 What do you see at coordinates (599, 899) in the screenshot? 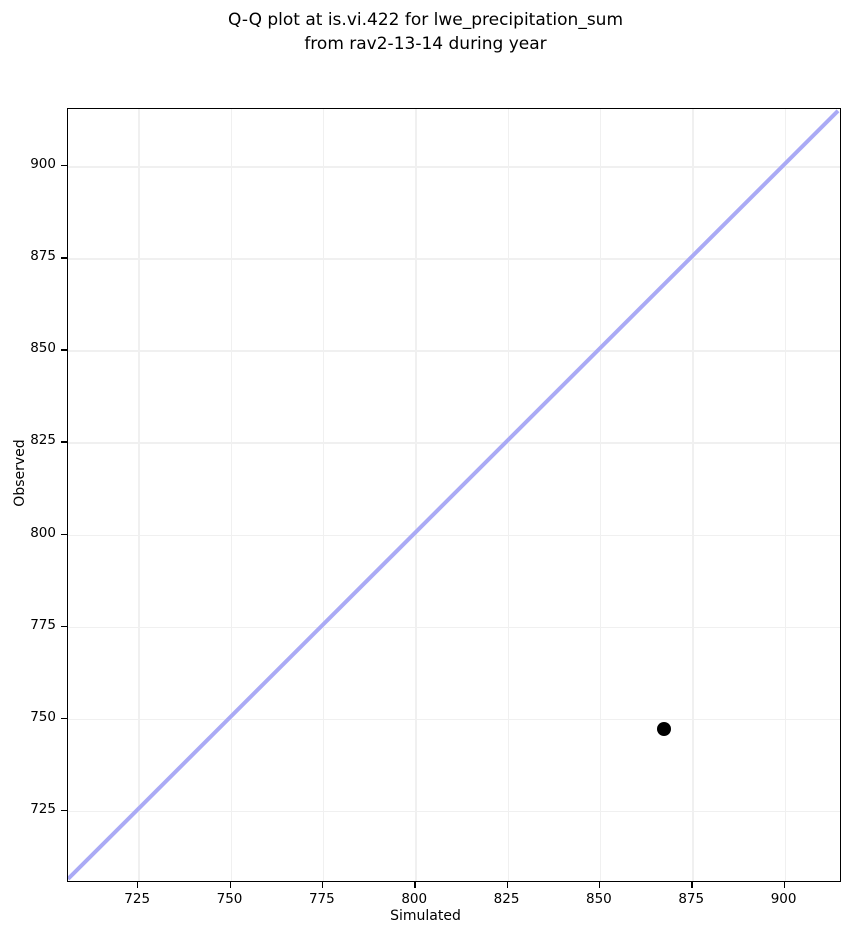
I see `tick-label-x-850: 850` at bounding box center [599, 899].